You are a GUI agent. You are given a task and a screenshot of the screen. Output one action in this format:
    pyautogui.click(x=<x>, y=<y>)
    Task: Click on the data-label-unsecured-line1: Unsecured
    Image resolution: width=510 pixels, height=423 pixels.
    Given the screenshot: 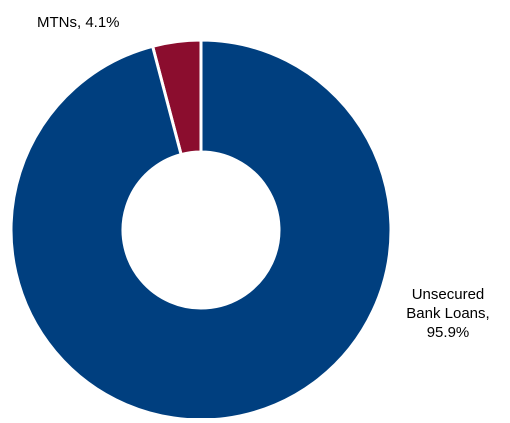 What is the action you would take?
    pyautogui.click(x=448, y=294)
    